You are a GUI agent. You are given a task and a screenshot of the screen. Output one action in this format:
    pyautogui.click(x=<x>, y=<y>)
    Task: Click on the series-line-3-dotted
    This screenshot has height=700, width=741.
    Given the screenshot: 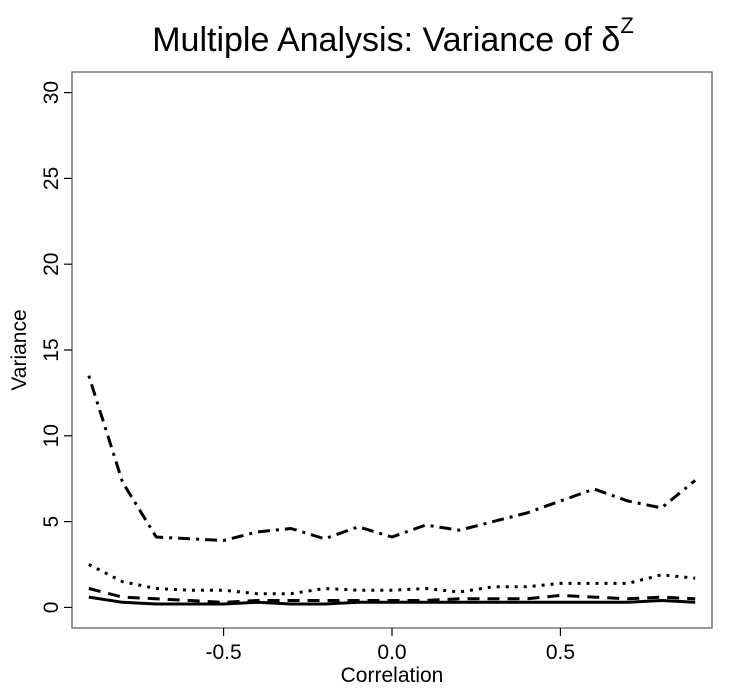 What is the action you would take?
    pyautogui.click(x=392, y=579)
    